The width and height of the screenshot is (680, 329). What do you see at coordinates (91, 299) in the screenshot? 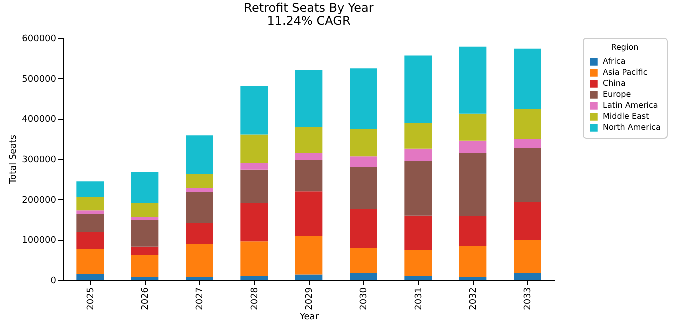
I see `x-tick-label: 2025` at bounding box center [91, 299].